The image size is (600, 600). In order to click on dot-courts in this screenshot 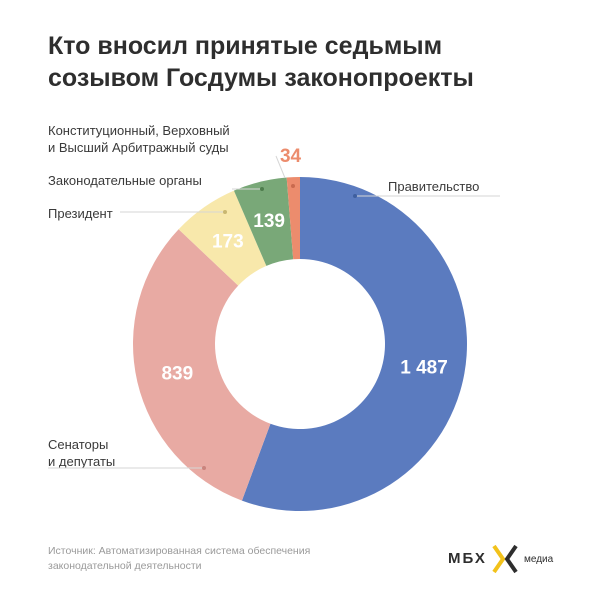, I will do `click(293, 186)`.